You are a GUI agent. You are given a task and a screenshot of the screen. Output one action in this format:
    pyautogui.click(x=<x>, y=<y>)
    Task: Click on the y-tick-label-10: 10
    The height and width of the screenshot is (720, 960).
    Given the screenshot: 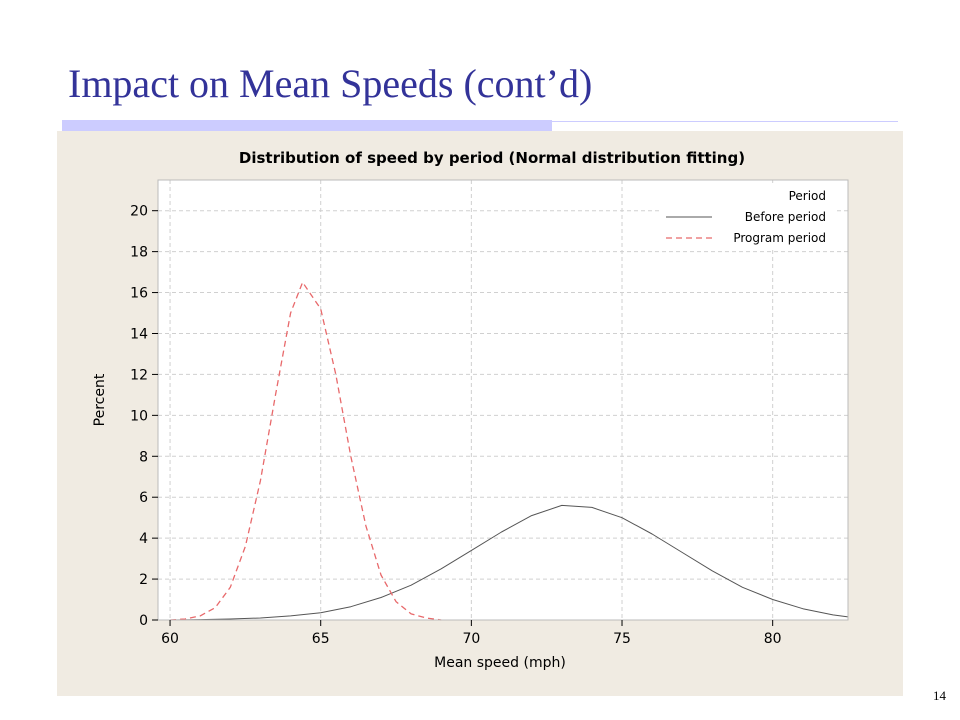 What is the action you would take?
    pyautogui.click(x=139, y=416)
    